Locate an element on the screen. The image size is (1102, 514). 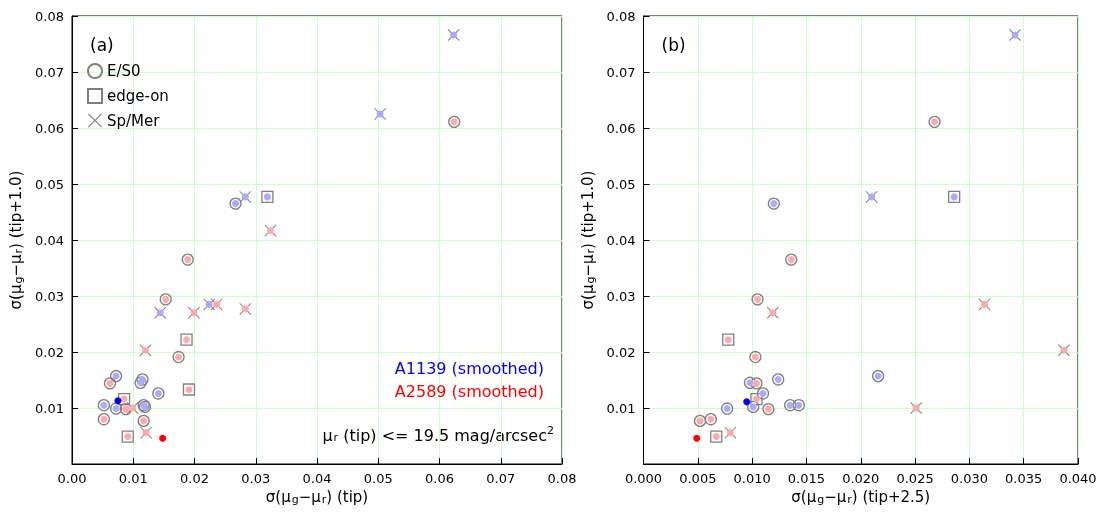
x-tick-label: 0.040 is located at coordinates (1078, 478).